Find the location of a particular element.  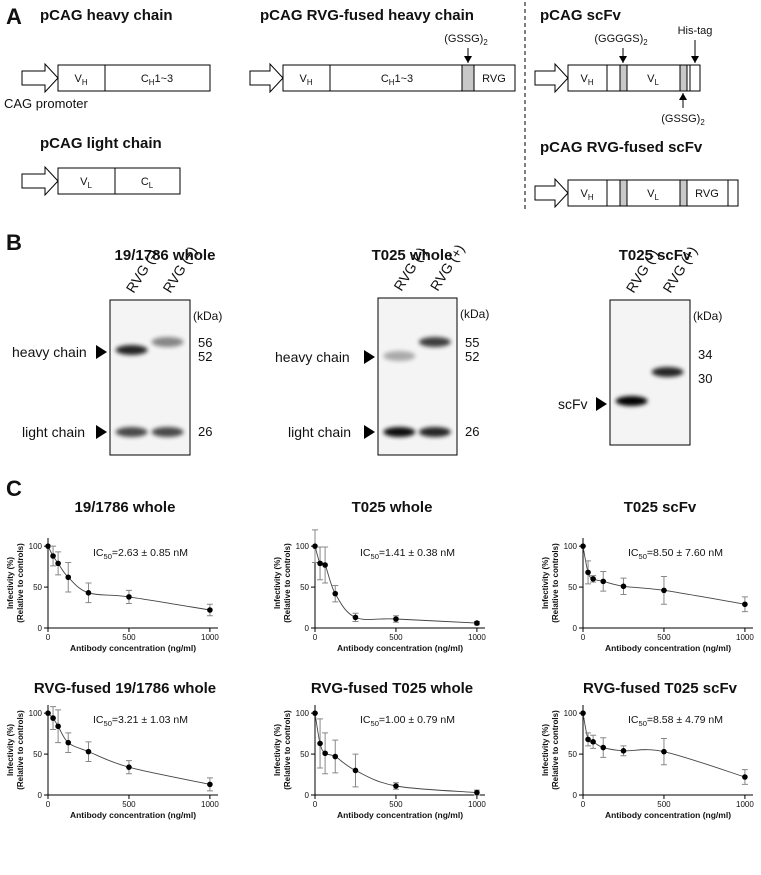

band-label: heavy chain is located at coordinates (312, 357).